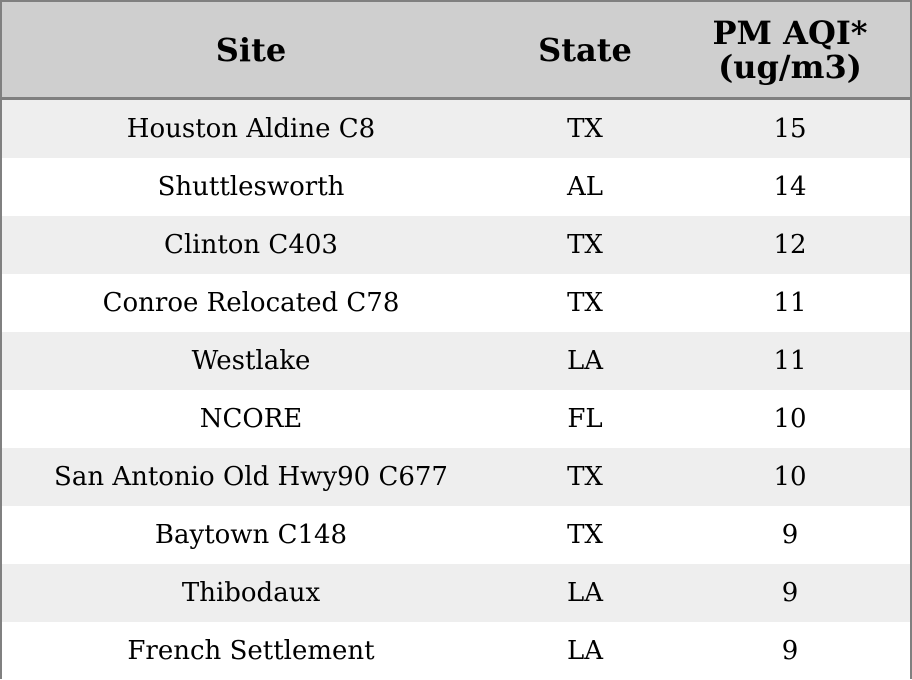 The image size is (912, 680). What do you see at coordinates (456, 651) in the screenshot?
I see `table-row: French Settlement LA 9` at bounding box center [456, 651].